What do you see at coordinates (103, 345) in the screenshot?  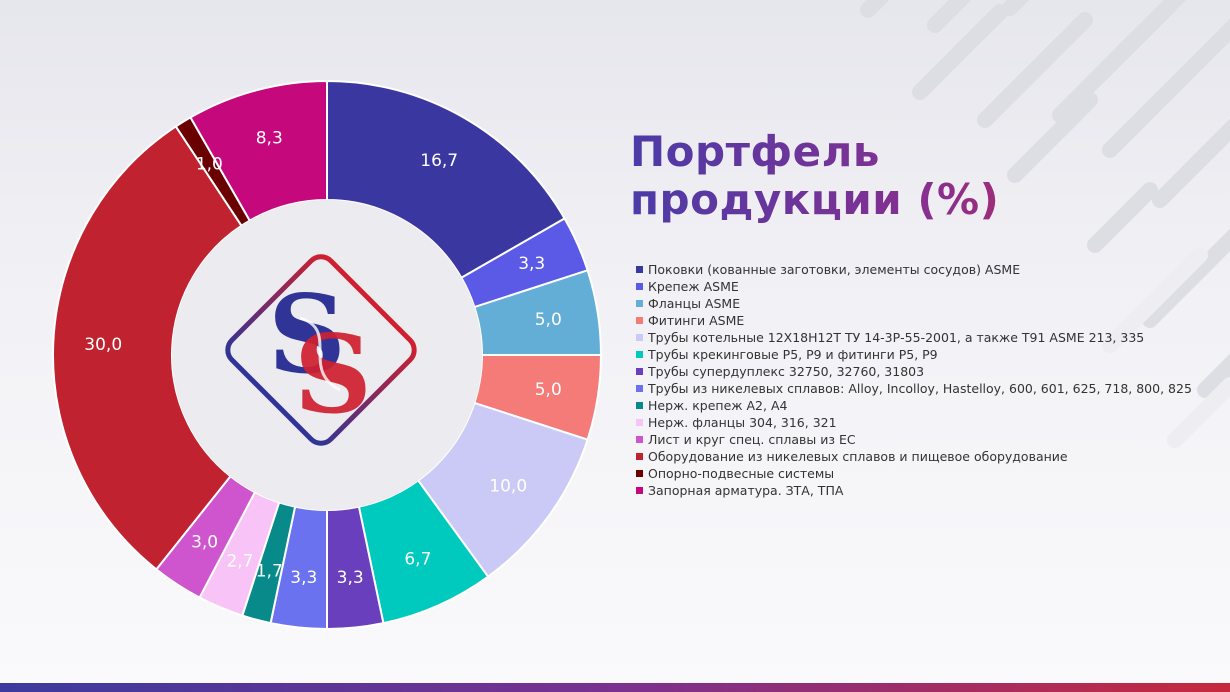 I see `slice-value-label-11: 30,0` at bounding box center [103, 345].